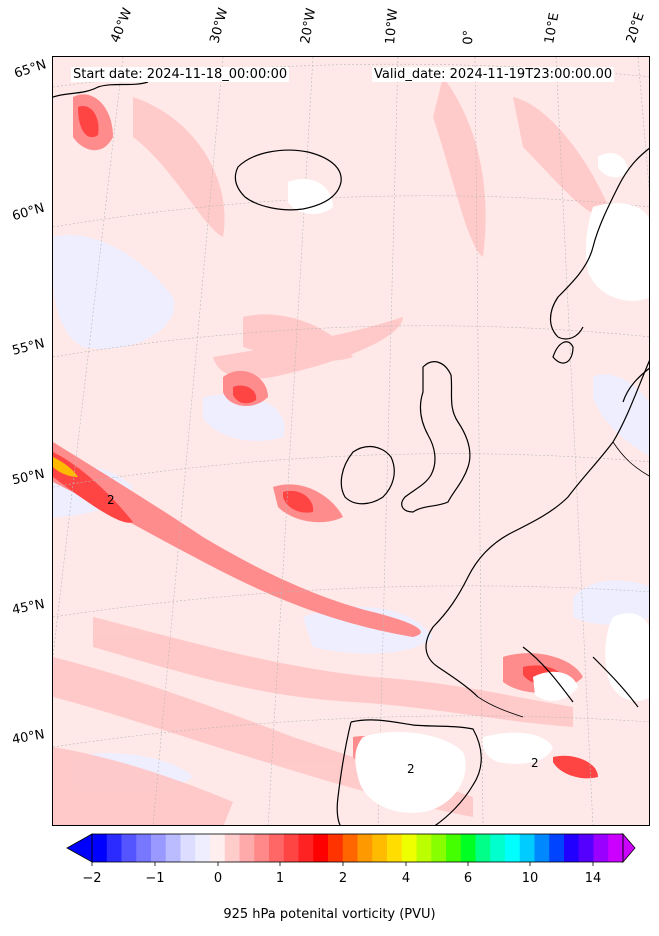  Describe the element at coordinates (218, 878) in the screenshot. I see `cb-tick-0: 0` at that location.